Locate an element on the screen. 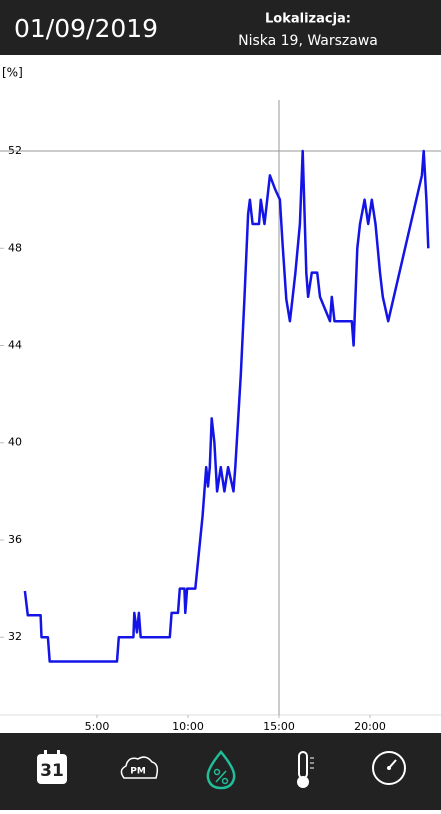 The height and width of the screenshot is (814, 441). nav-bar is located at coordinates (220, 771).